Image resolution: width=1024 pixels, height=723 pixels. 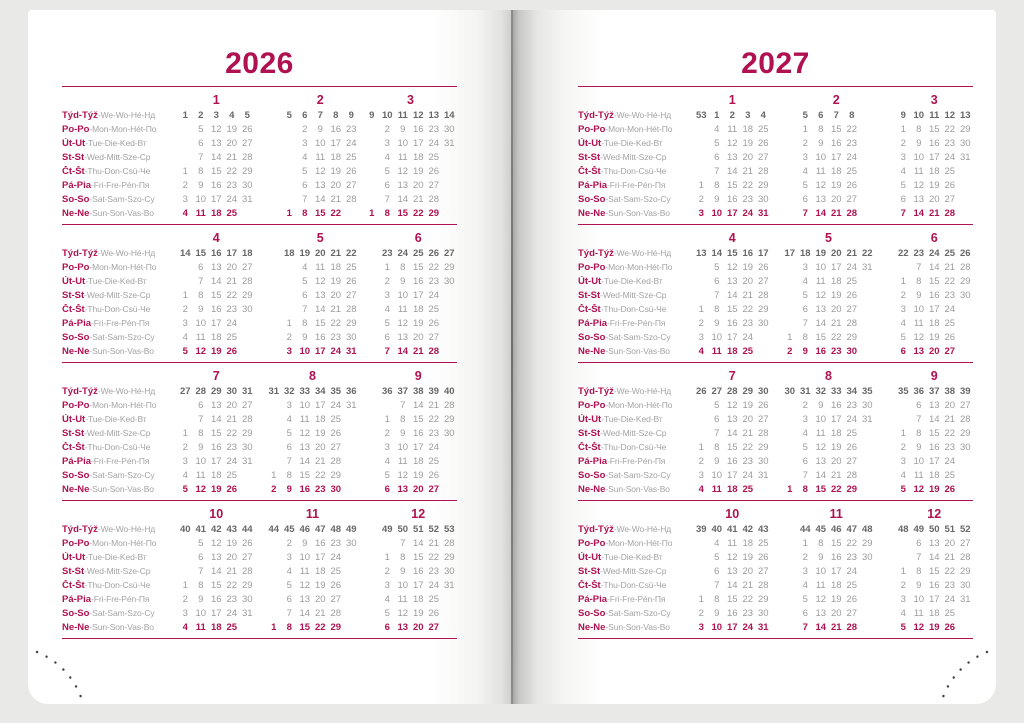 I want to click on day-row-label: Ne-Ne-Sun-Son-Vas-Во, so click(x=116, y=489).